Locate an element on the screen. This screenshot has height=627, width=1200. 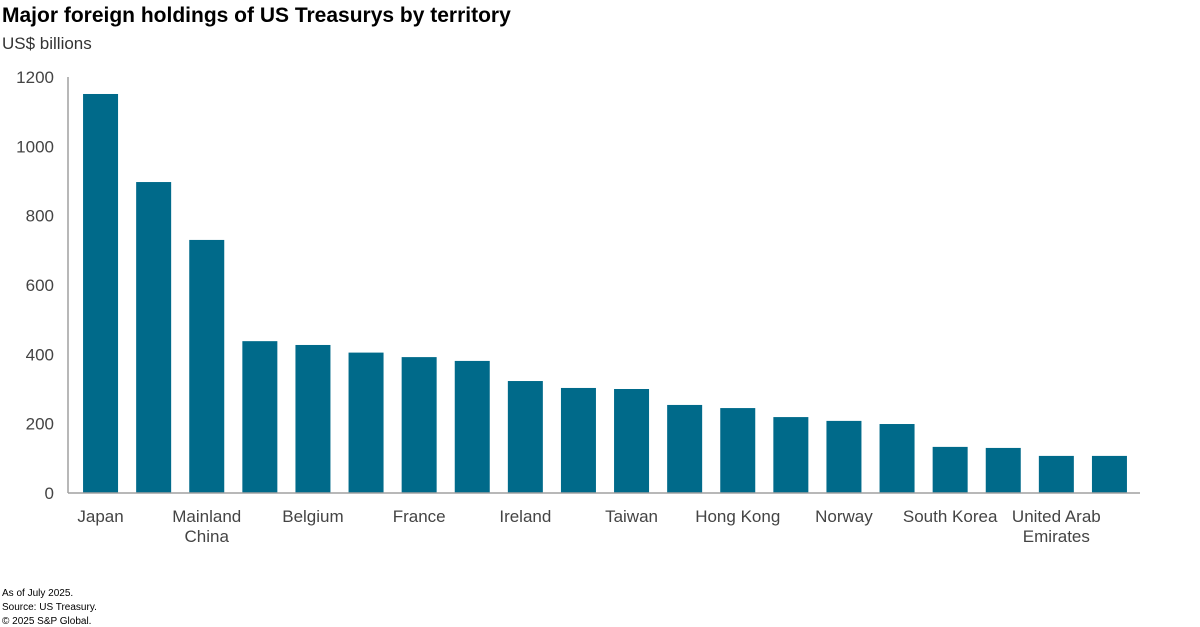
y-tick-label: 400 is located at coordinates (40, 354).